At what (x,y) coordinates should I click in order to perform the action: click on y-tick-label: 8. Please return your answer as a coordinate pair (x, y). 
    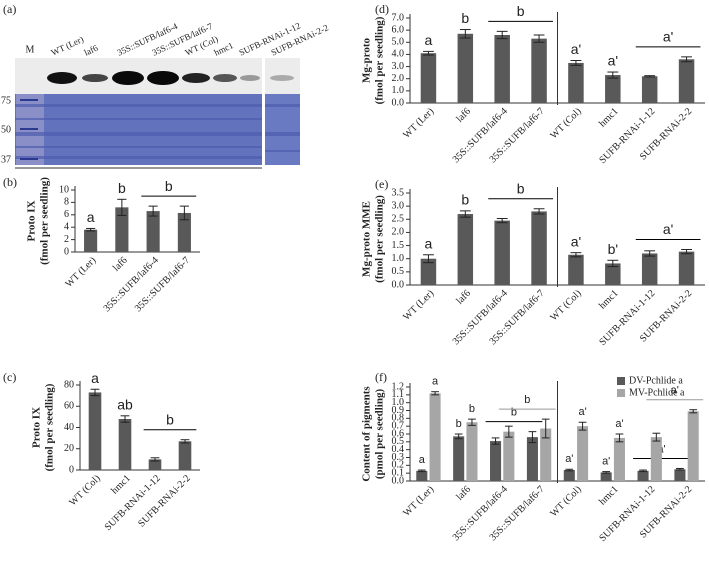
    Looking at the image, I should click on (66, 202).